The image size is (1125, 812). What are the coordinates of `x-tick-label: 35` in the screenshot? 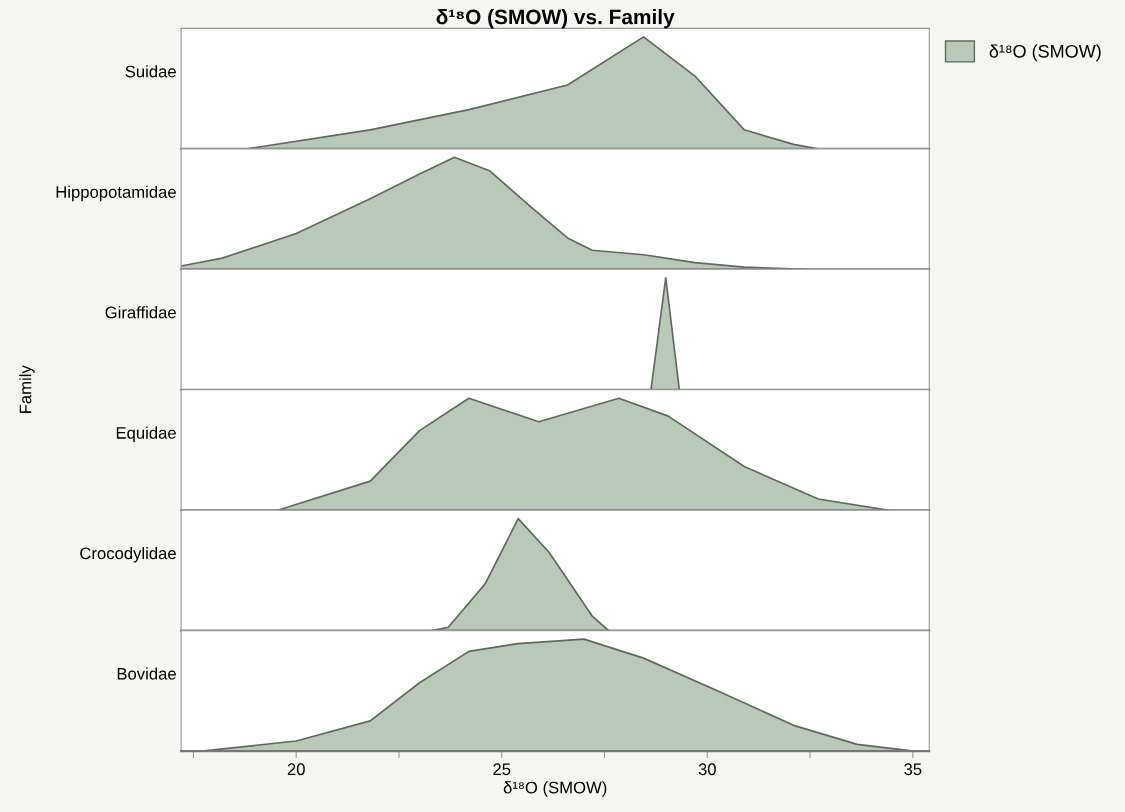 It's located at (913, 769).